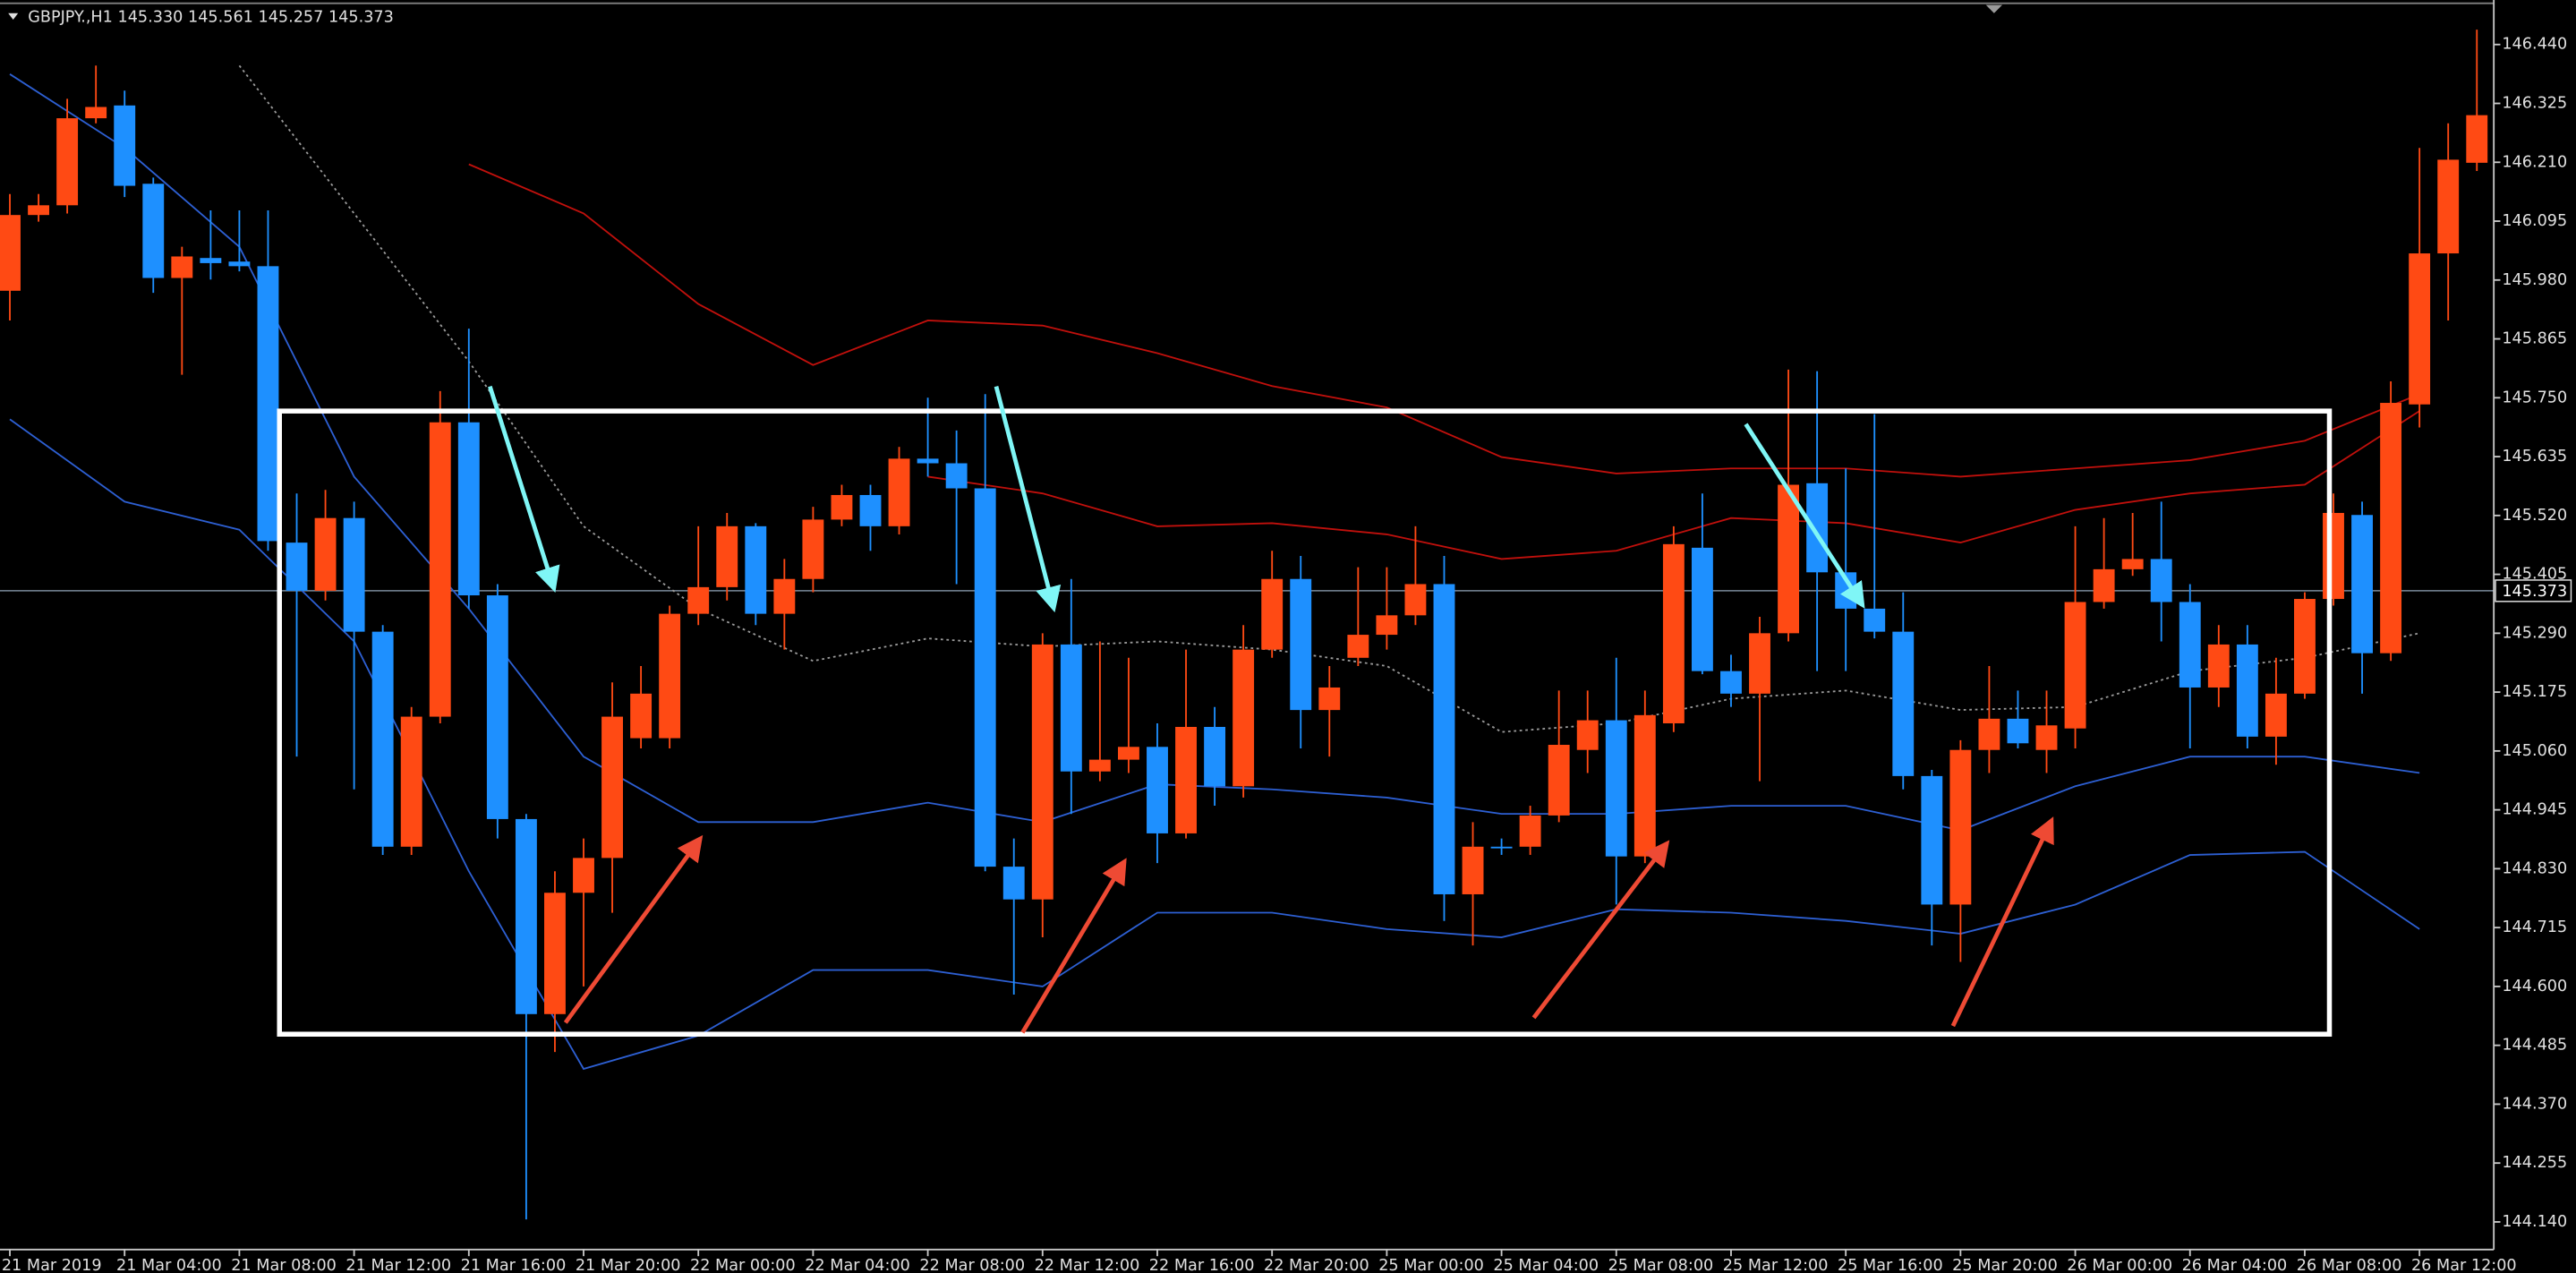  I want to click on y-tick-label: 145.635, so click(2534, 457).